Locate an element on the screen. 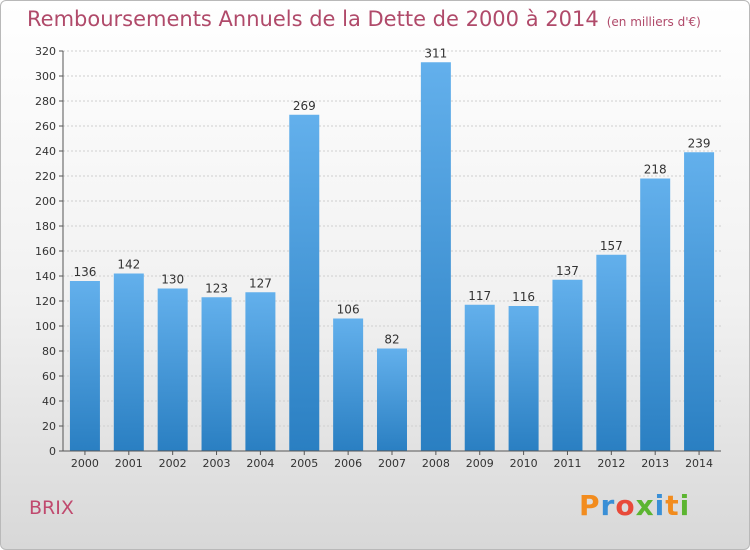 This screenshot has width=750, height=550. bar-value-label: 106 is located at coordinates (348, 310).